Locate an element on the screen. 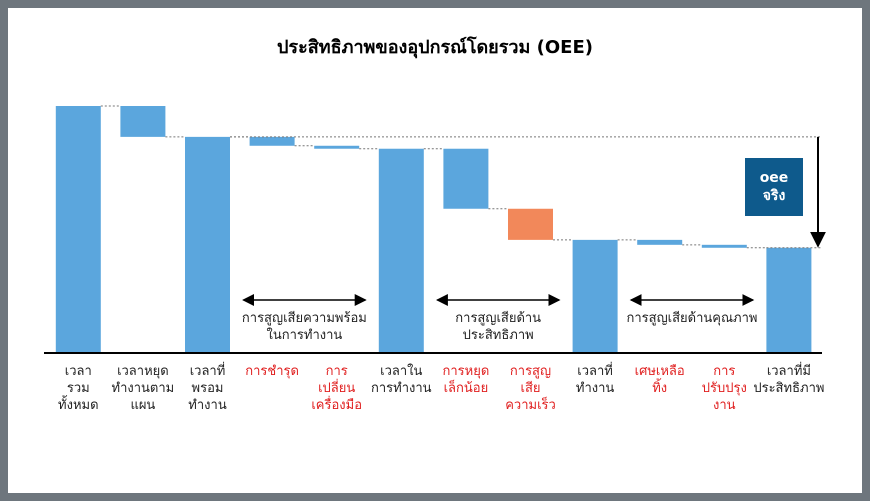 This screenshot has height=501, width=870. x-tick-label: การ เปลี่ยน เครื่องมือ is located at coordinates (337, 388).